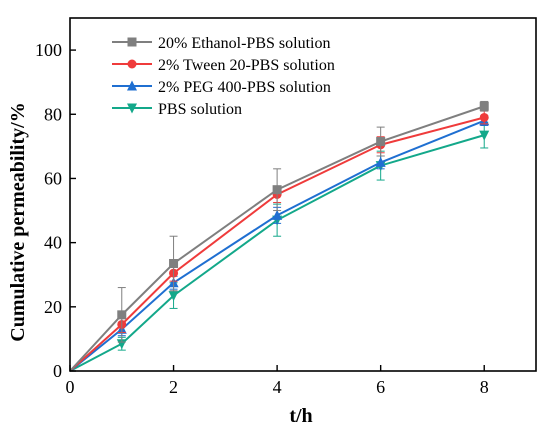 The height and width of the screenshot is (440, 550). I want to click on legend-entry: 2% Tween 20-PBS solution, so click(223, 65).